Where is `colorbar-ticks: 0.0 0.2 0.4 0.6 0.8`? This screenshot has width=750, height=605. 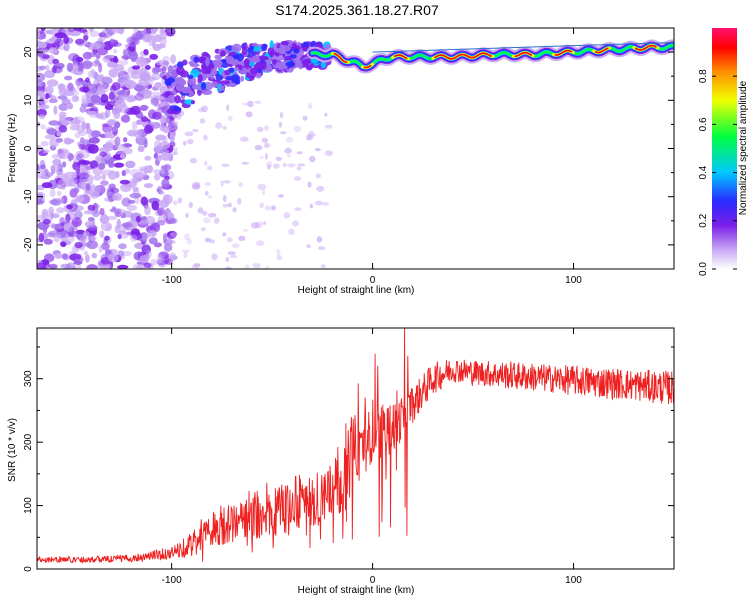
colorbar-ticks: 0.0 0.2 0.4 0.6 0.8 is located at coordinates (717, 172).